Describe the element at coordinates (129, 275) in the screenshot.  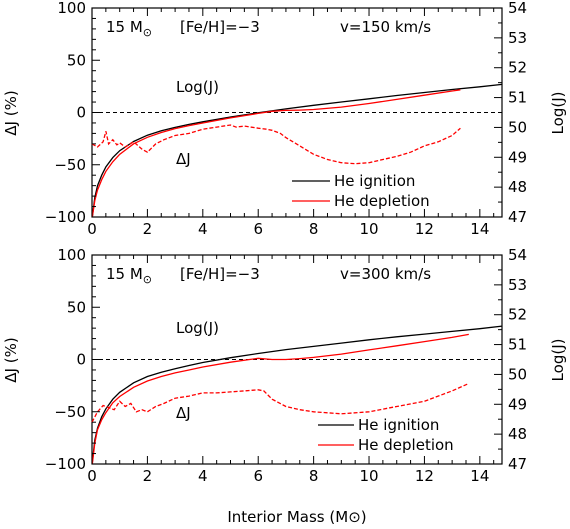
I see `bottom-mass-label: 15 M⊙` at that location.